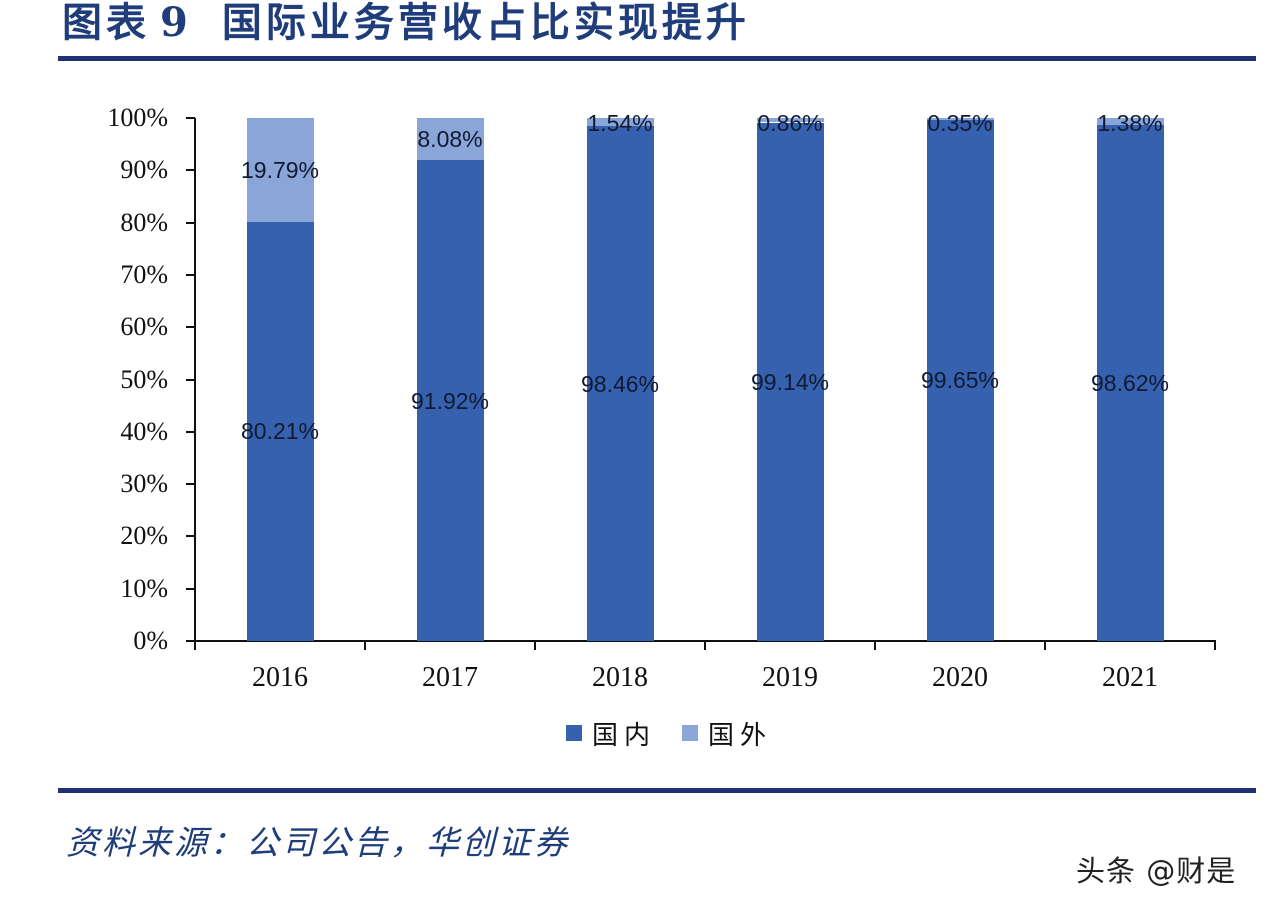 The image size is (1272, 910). Describe the element at coordinates (144, 170) in the screenshot. I see `y-tick-label: 90%` at that location.